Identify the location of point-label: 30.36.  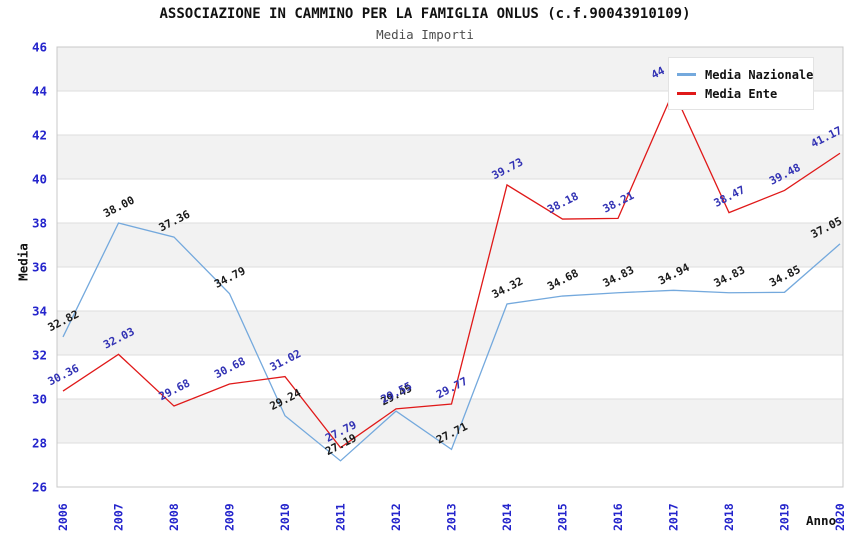
(64, 374).